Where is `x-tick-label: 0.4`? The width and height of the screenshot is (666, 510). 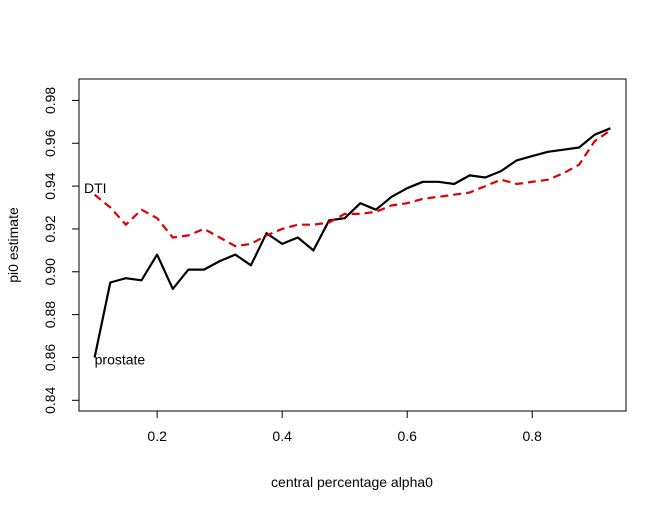 x-tick-label: 0.4 is located at coordinates (282, 436).